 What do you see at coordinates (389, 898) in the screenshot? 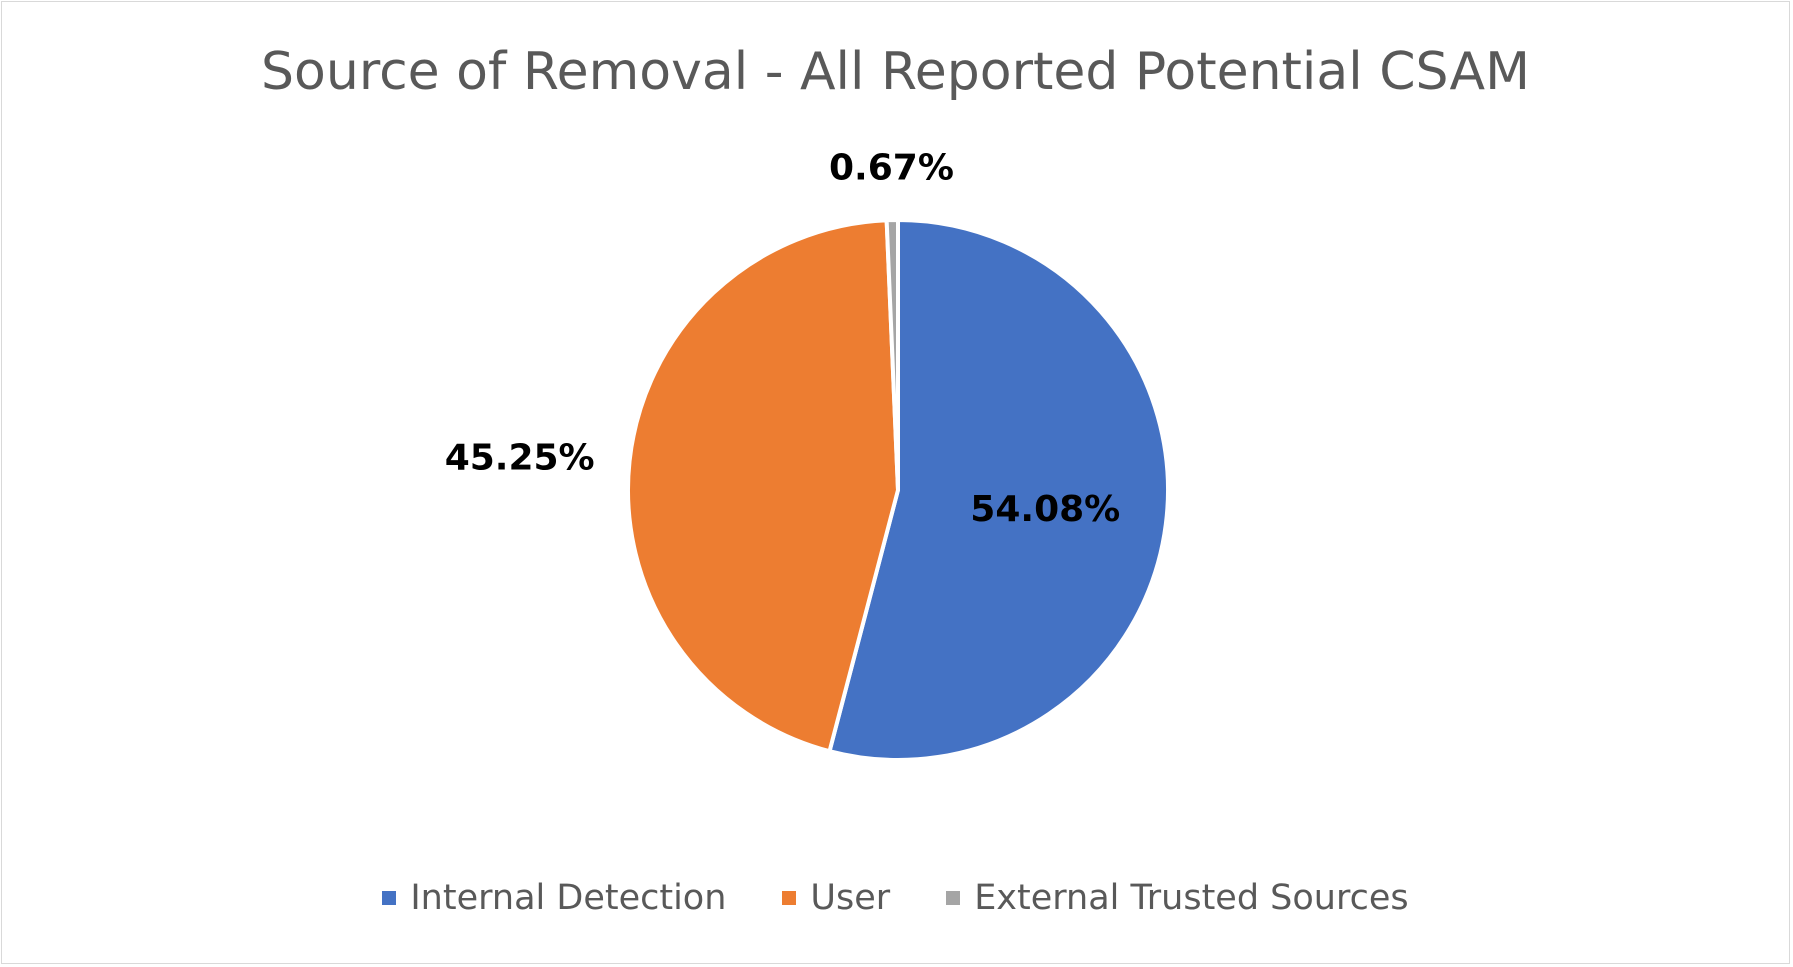
I see `legend-swatch-internal-detection` at bounding box center [389, 898].